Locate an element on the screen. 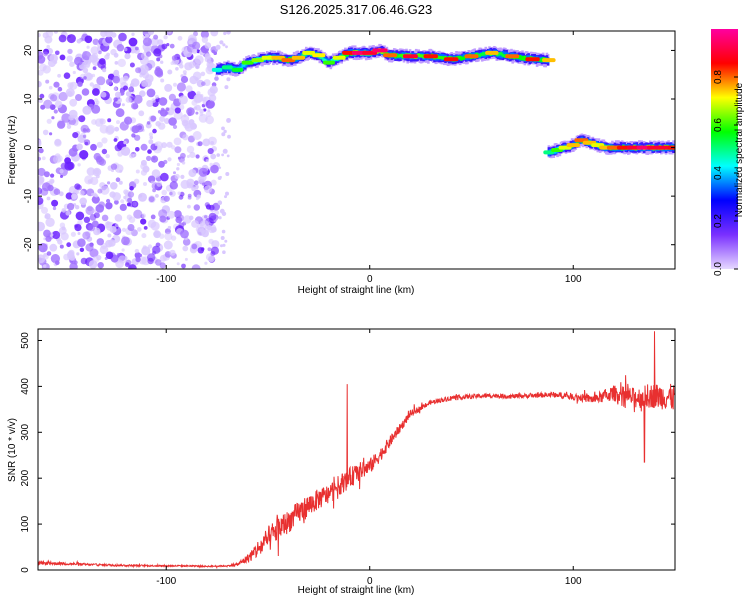 The image size is (750, 600). heatmap-x-axis-title: Height of straight line (km) is located at coordinates (356, 290).